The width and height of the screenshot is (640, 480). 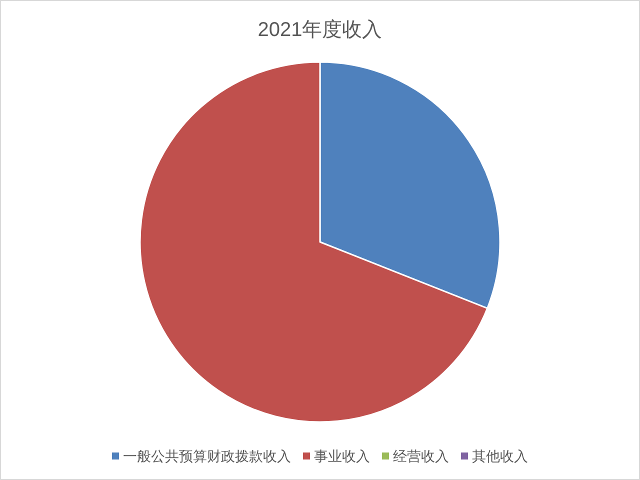 I want to click on legend-label: 一般公共预算财政拨款收入, so click(x=207, y=456).